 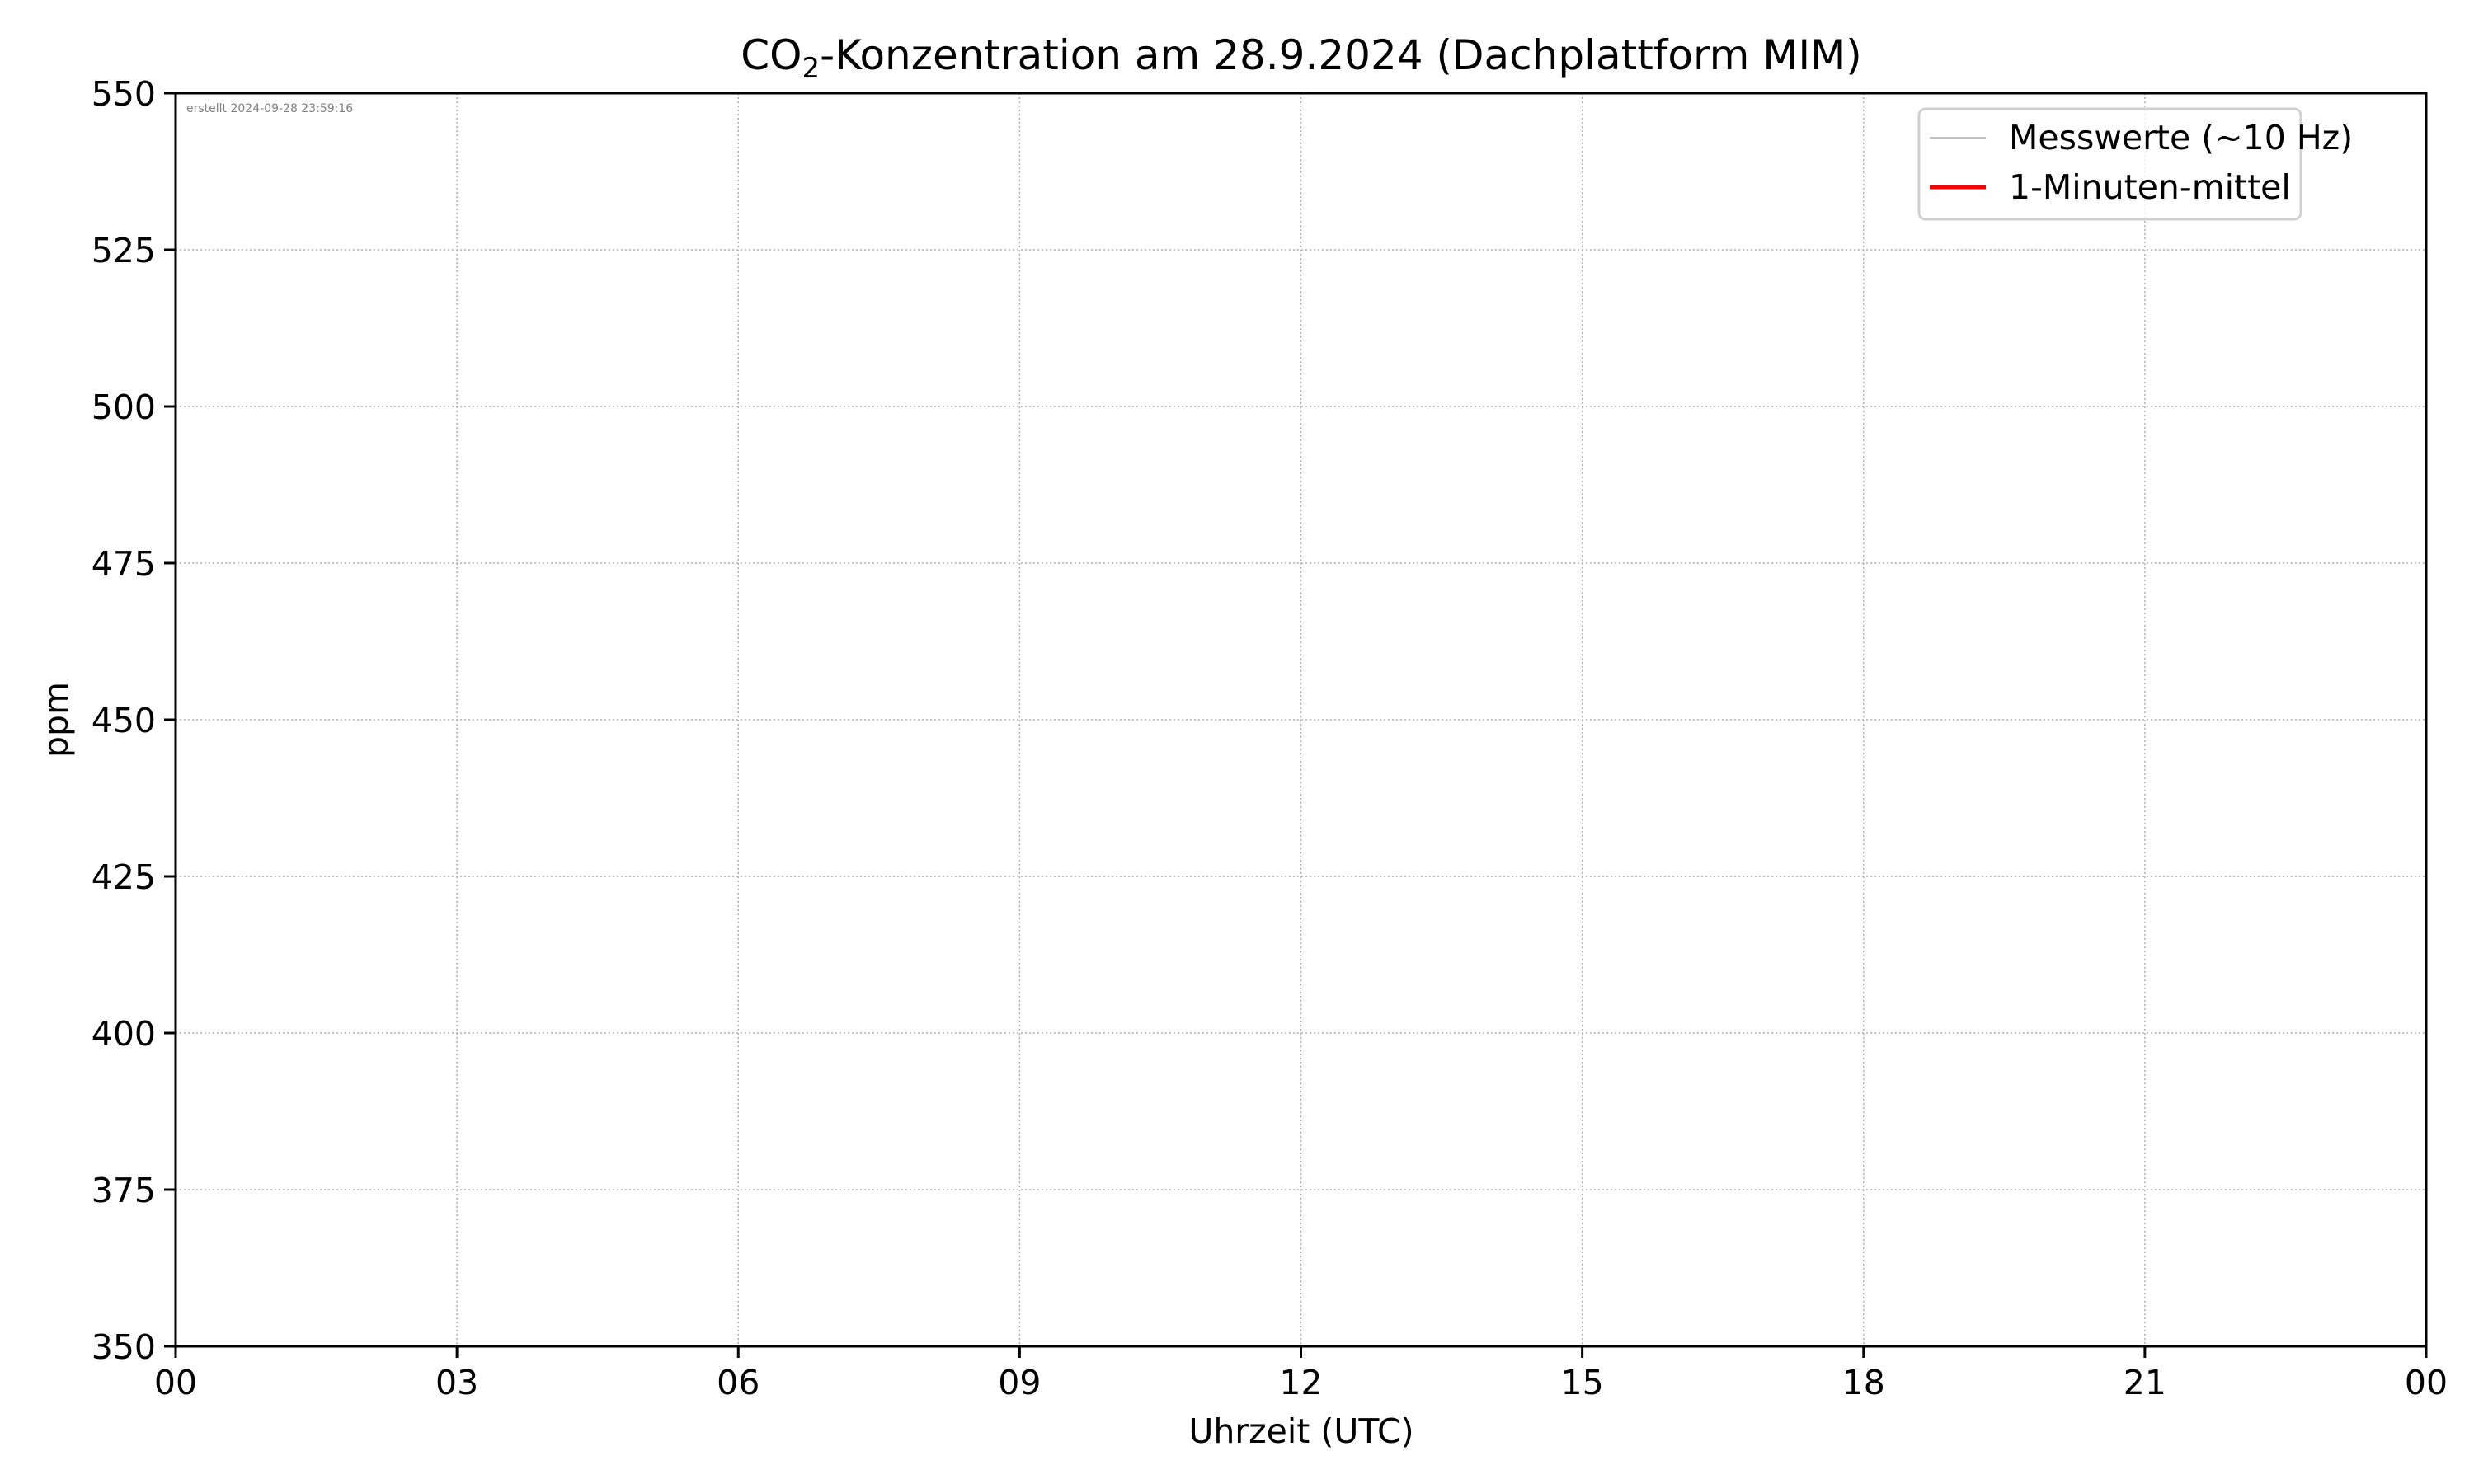 What do you see at coordinates (738, 1382) in the screenshot?
I see `x-tick-label: 06` at bounding box center [738, 1382].